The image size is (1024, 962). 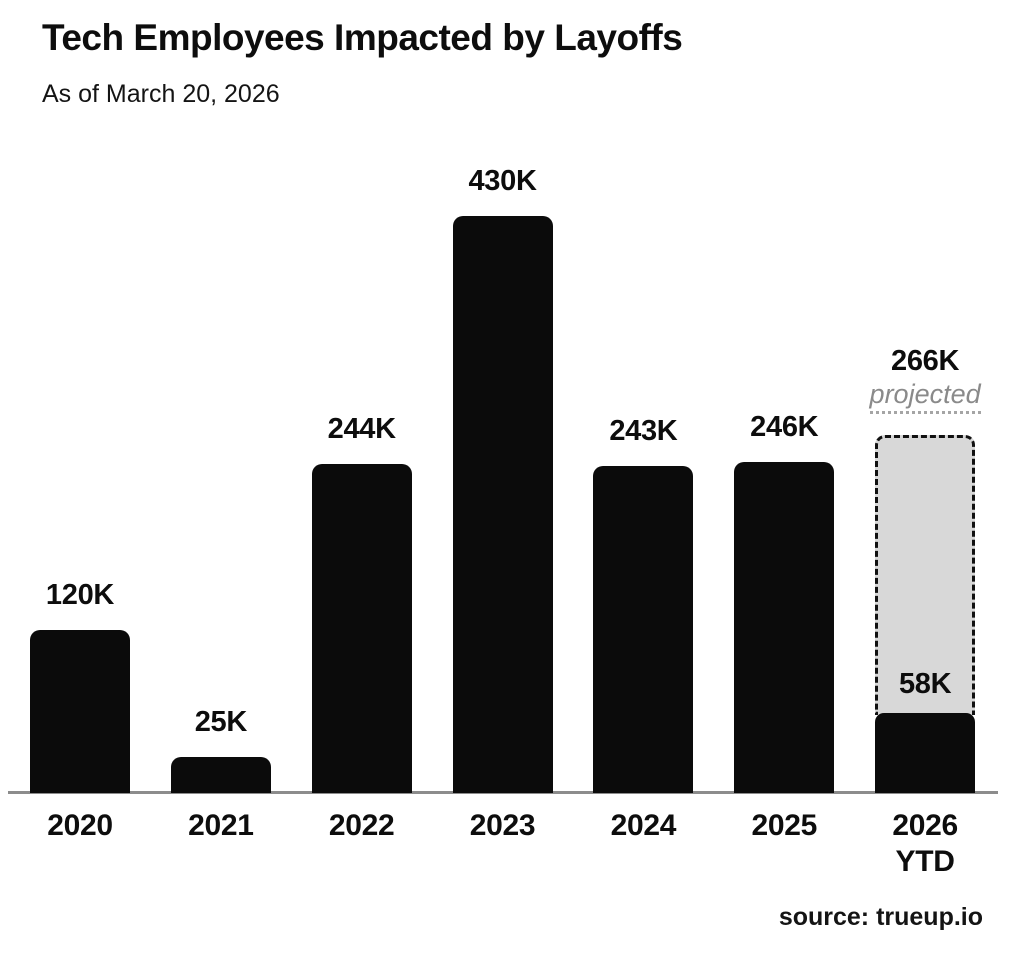 I want to click on projected-header: 266K projected, so click(x=925, y=378).